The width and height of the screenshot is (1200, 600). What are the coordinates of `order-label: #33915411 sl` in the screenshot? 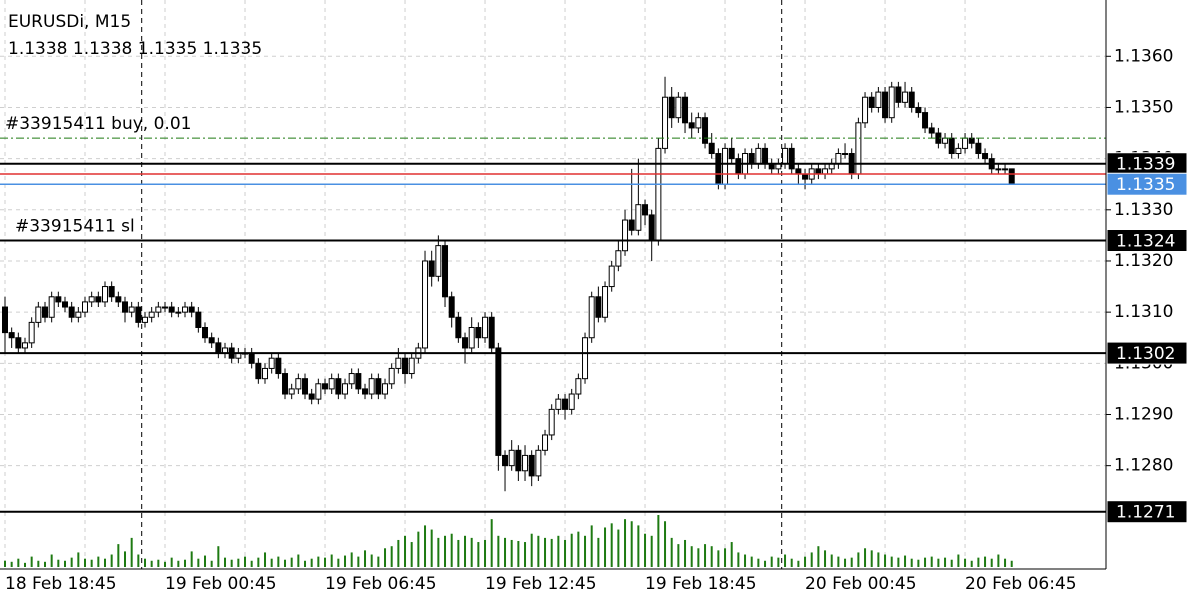 It's located at (75, 227).